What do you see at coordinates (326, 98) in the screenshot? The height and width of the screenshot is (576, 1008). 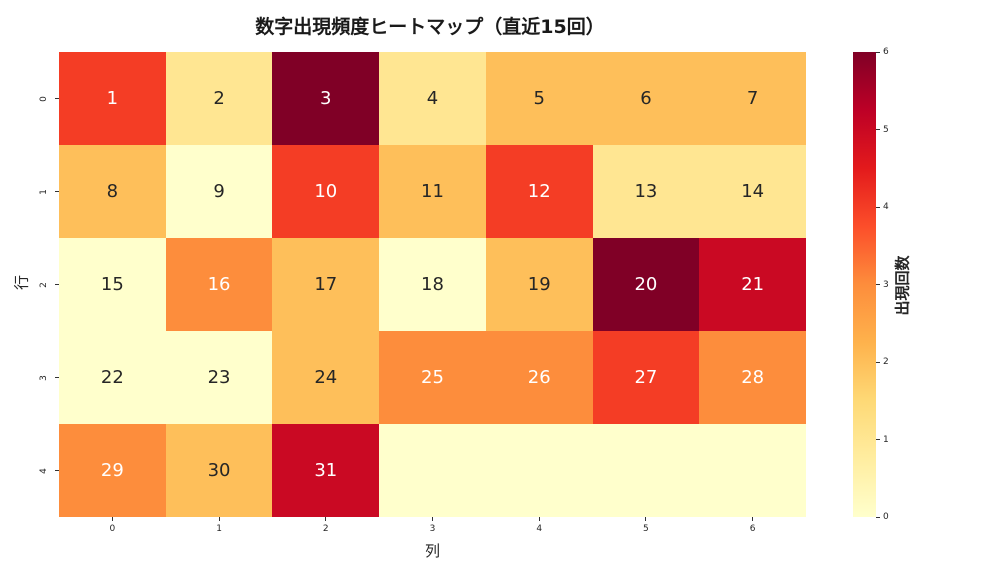 I see `heatmap-cell: 3` at bounding box center [326, 98].